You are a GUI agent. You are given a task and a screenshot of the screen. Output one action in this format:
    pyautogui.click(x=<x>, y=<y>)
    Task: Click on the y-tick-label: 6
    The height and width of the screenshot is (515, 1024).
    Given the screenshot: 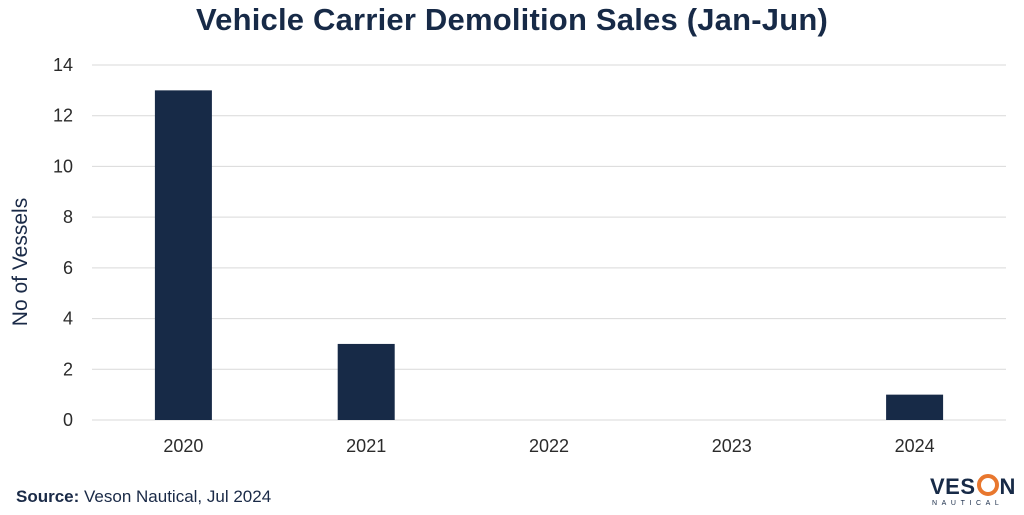 What is the action you would take?
    pyautogui.click(x=68, y=268)
    